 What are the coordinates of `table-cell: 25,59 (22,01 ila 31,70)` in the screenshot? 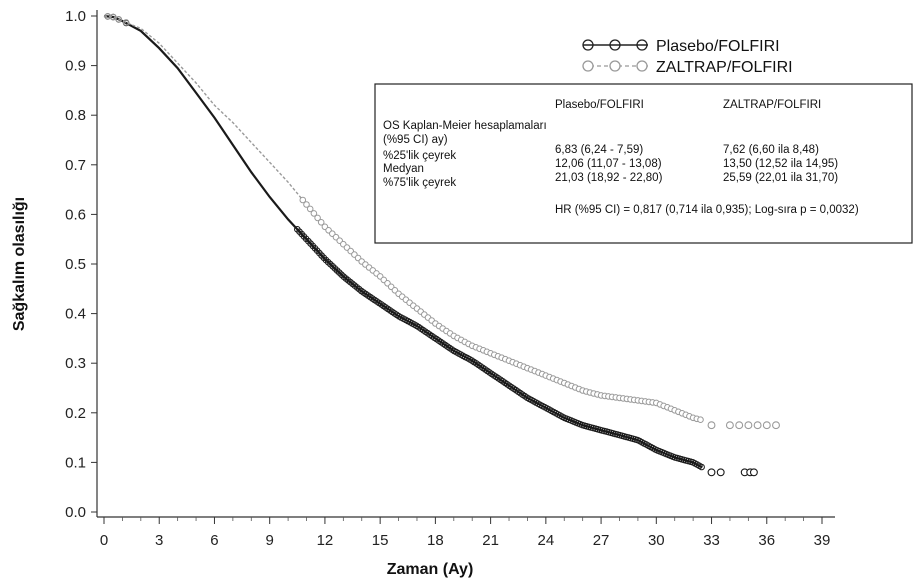 It's located at (780, 178).